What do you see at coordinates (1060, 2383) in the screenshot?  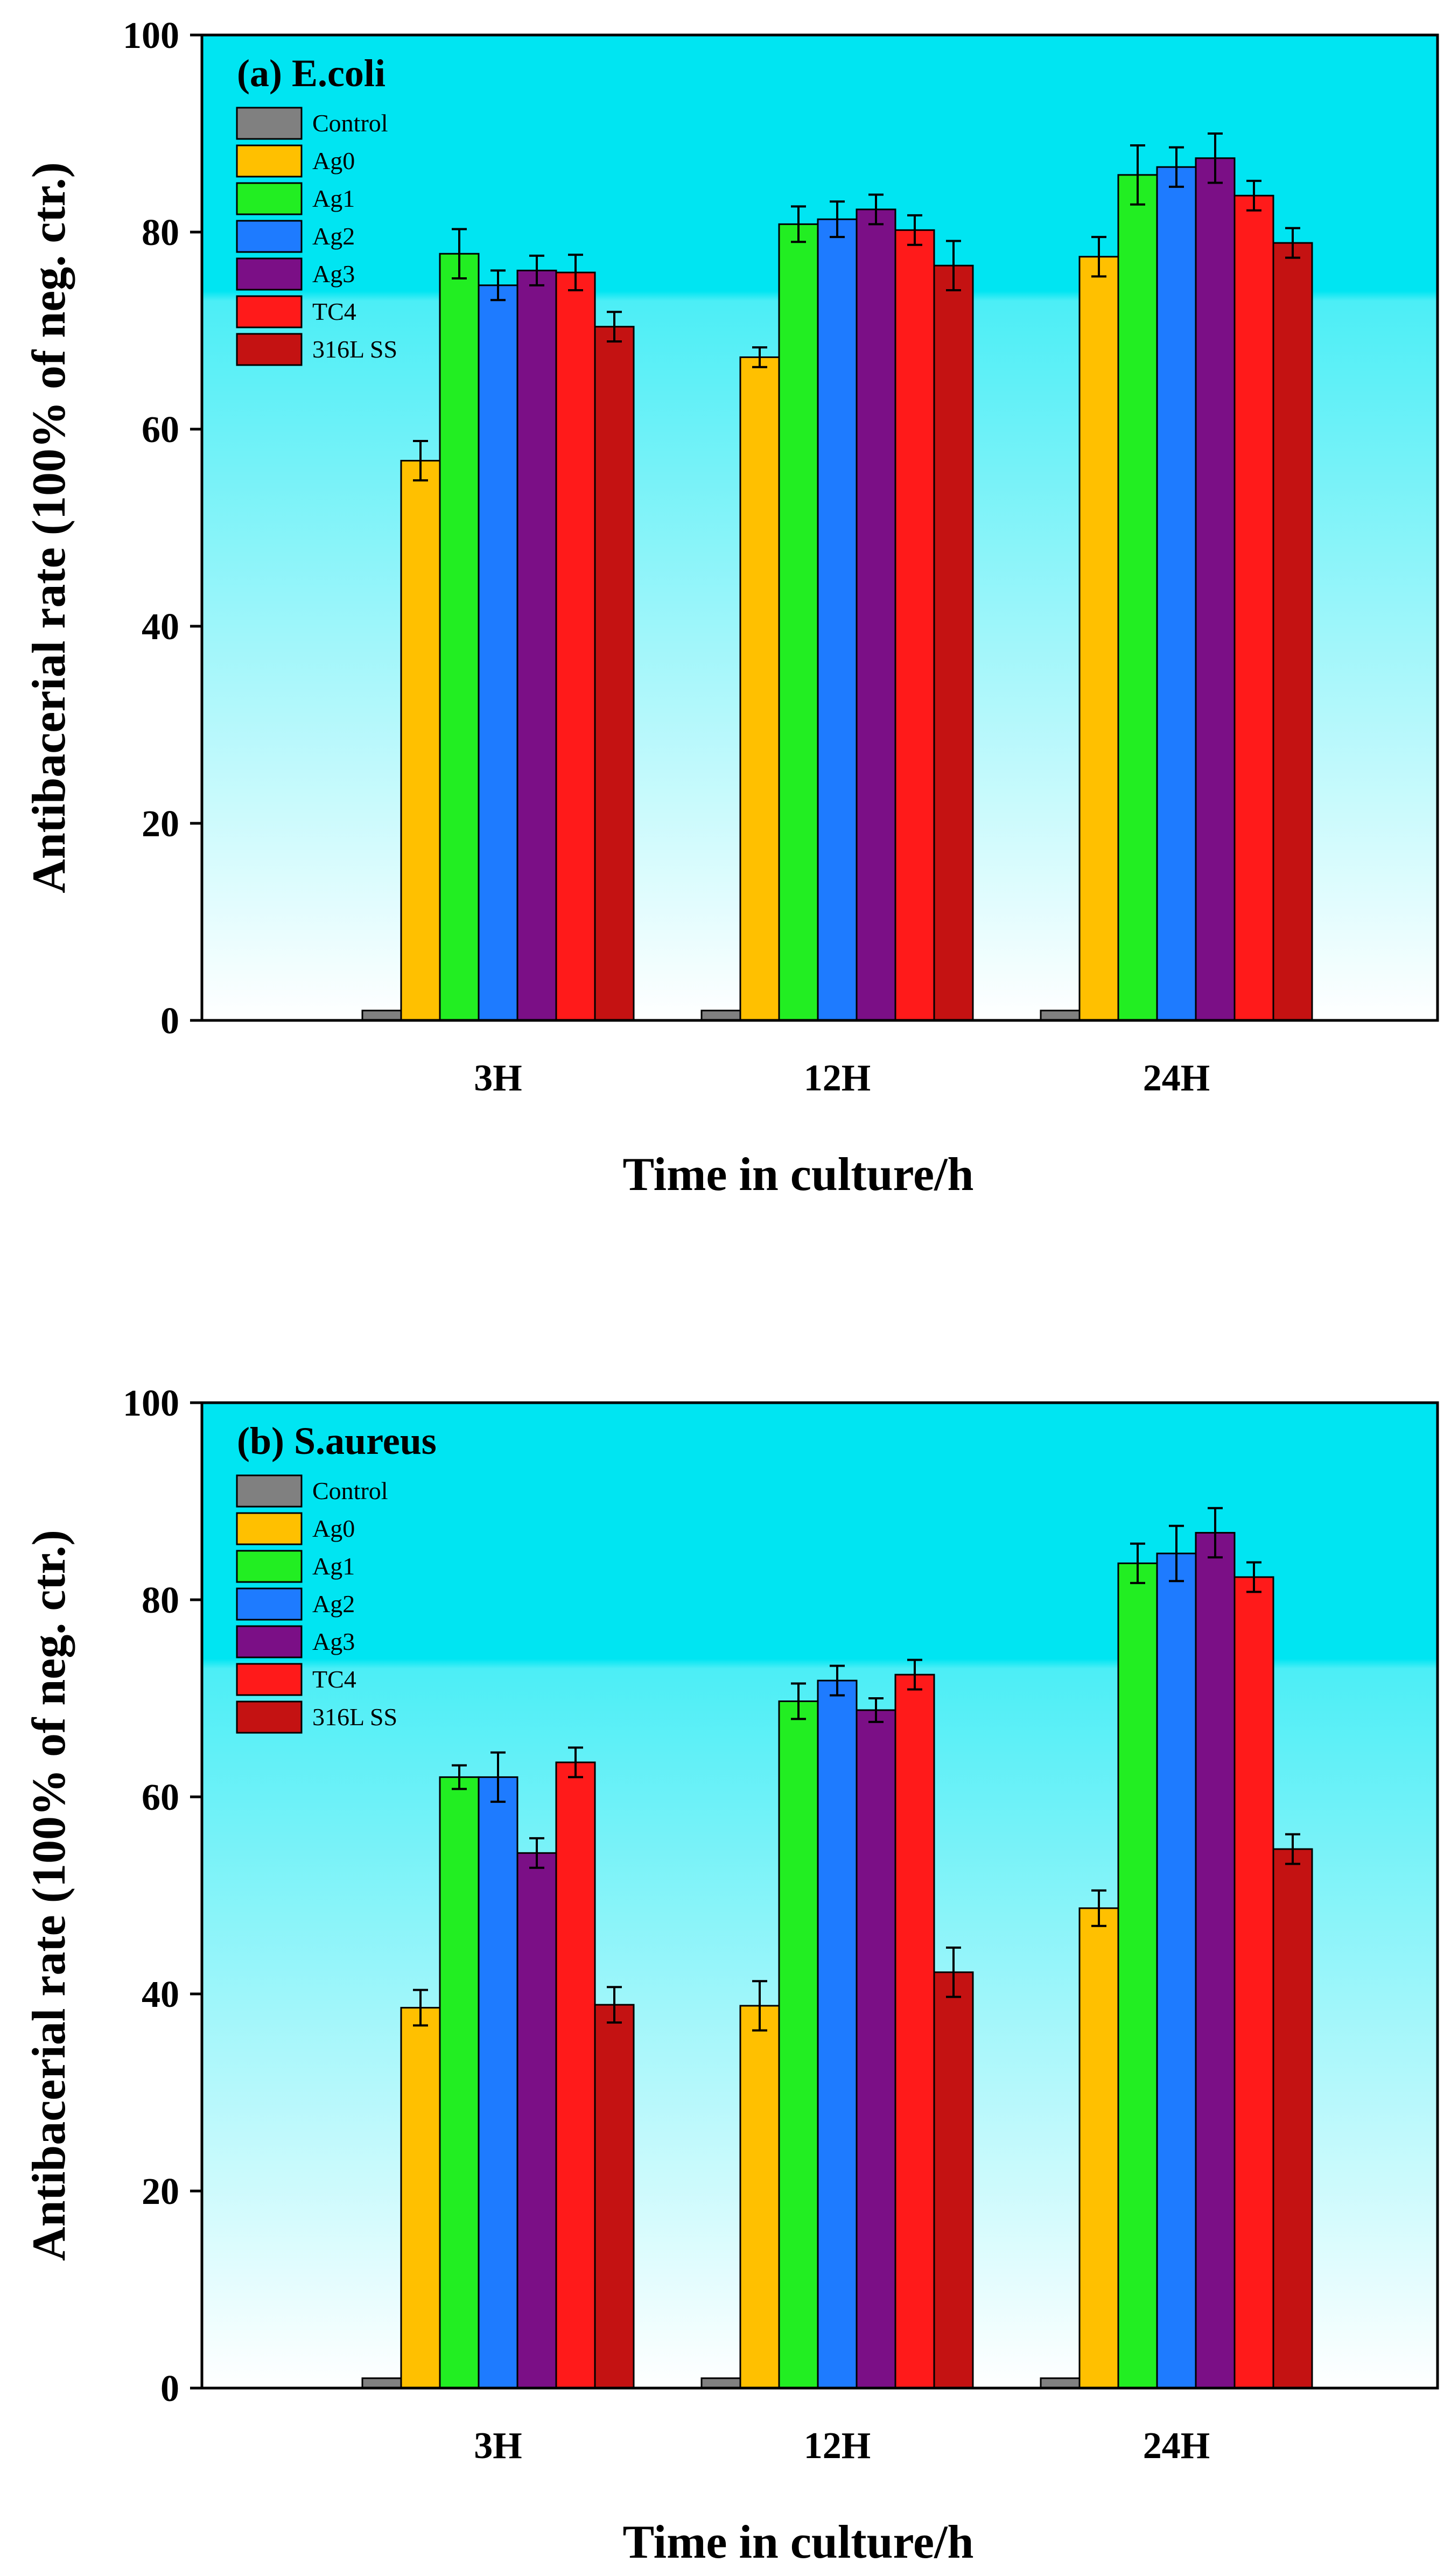 I see `bar-control-24h` at bounding box center [1060, 2383].